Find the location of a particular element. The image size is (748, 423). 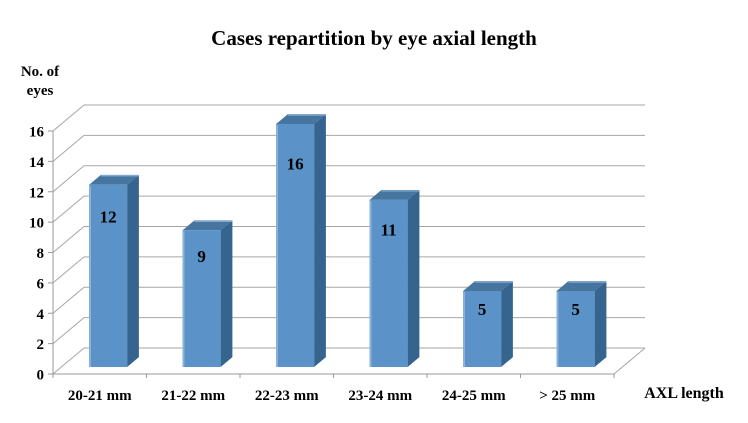

bar-25-mm is located at coordinates (575, 329).